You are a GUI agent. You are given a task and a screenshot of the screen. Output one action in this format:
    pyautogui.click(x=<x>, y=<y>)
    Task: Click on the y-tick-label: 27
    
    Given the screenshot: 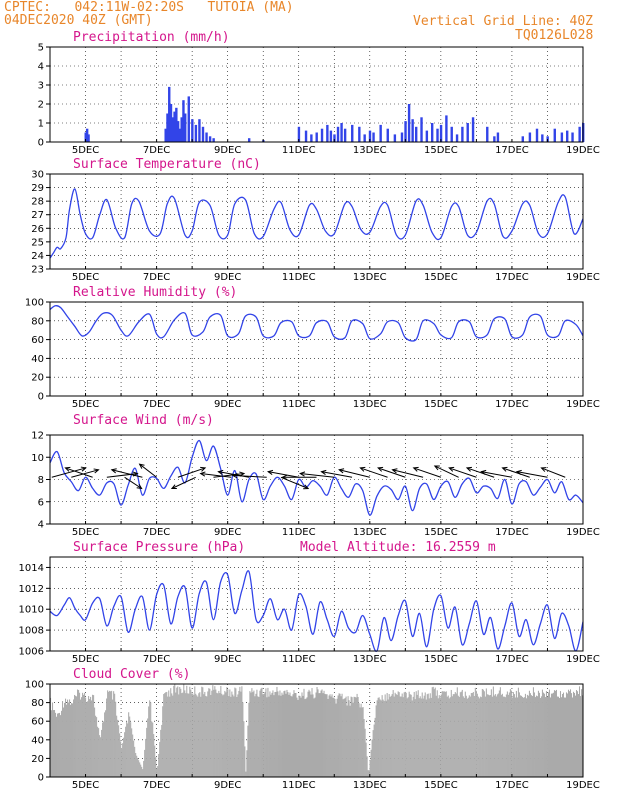 What is the action you would take?
    pyautogui.click(x=37, y=215)
    